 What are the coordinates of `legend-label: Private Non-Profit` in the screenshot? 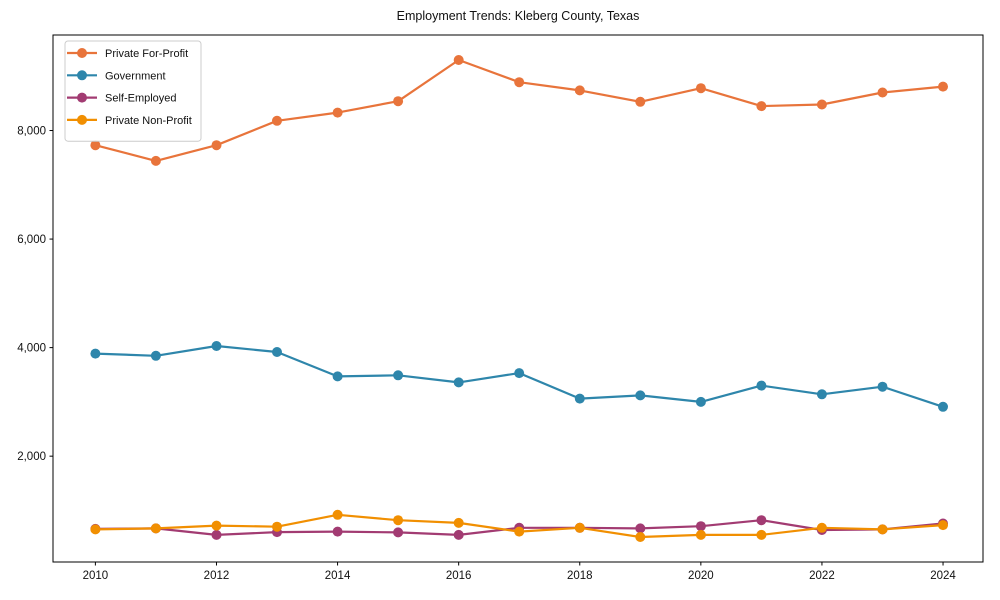 It's located at (148, 121).